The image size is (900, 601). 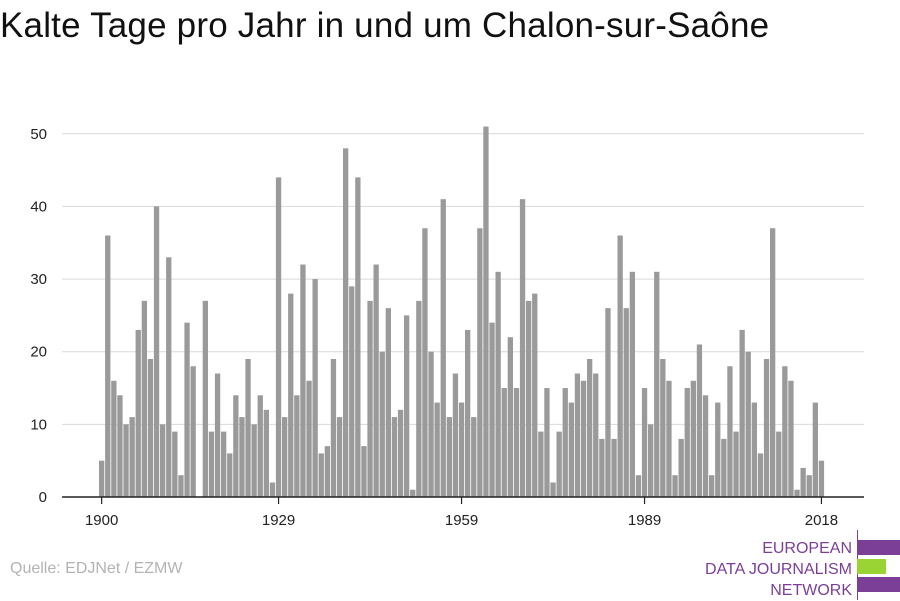 What do you see at coordinates (468, 413) in the screenshot?
I see `bar-1960` at bounding box center [468, 413].